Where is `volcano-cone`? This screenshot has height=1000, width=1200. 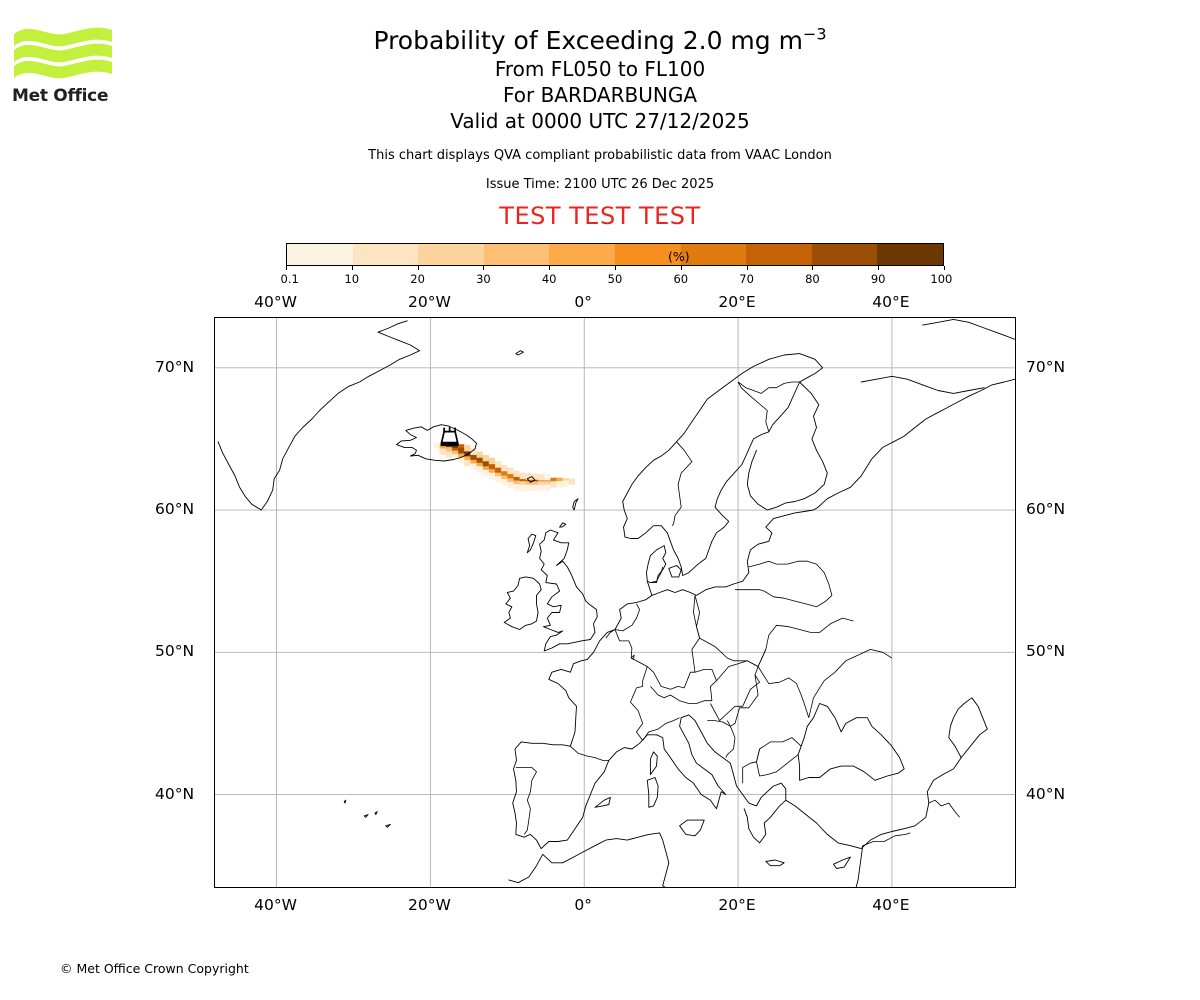 volcano-cone is located at coordinates (449, 437).